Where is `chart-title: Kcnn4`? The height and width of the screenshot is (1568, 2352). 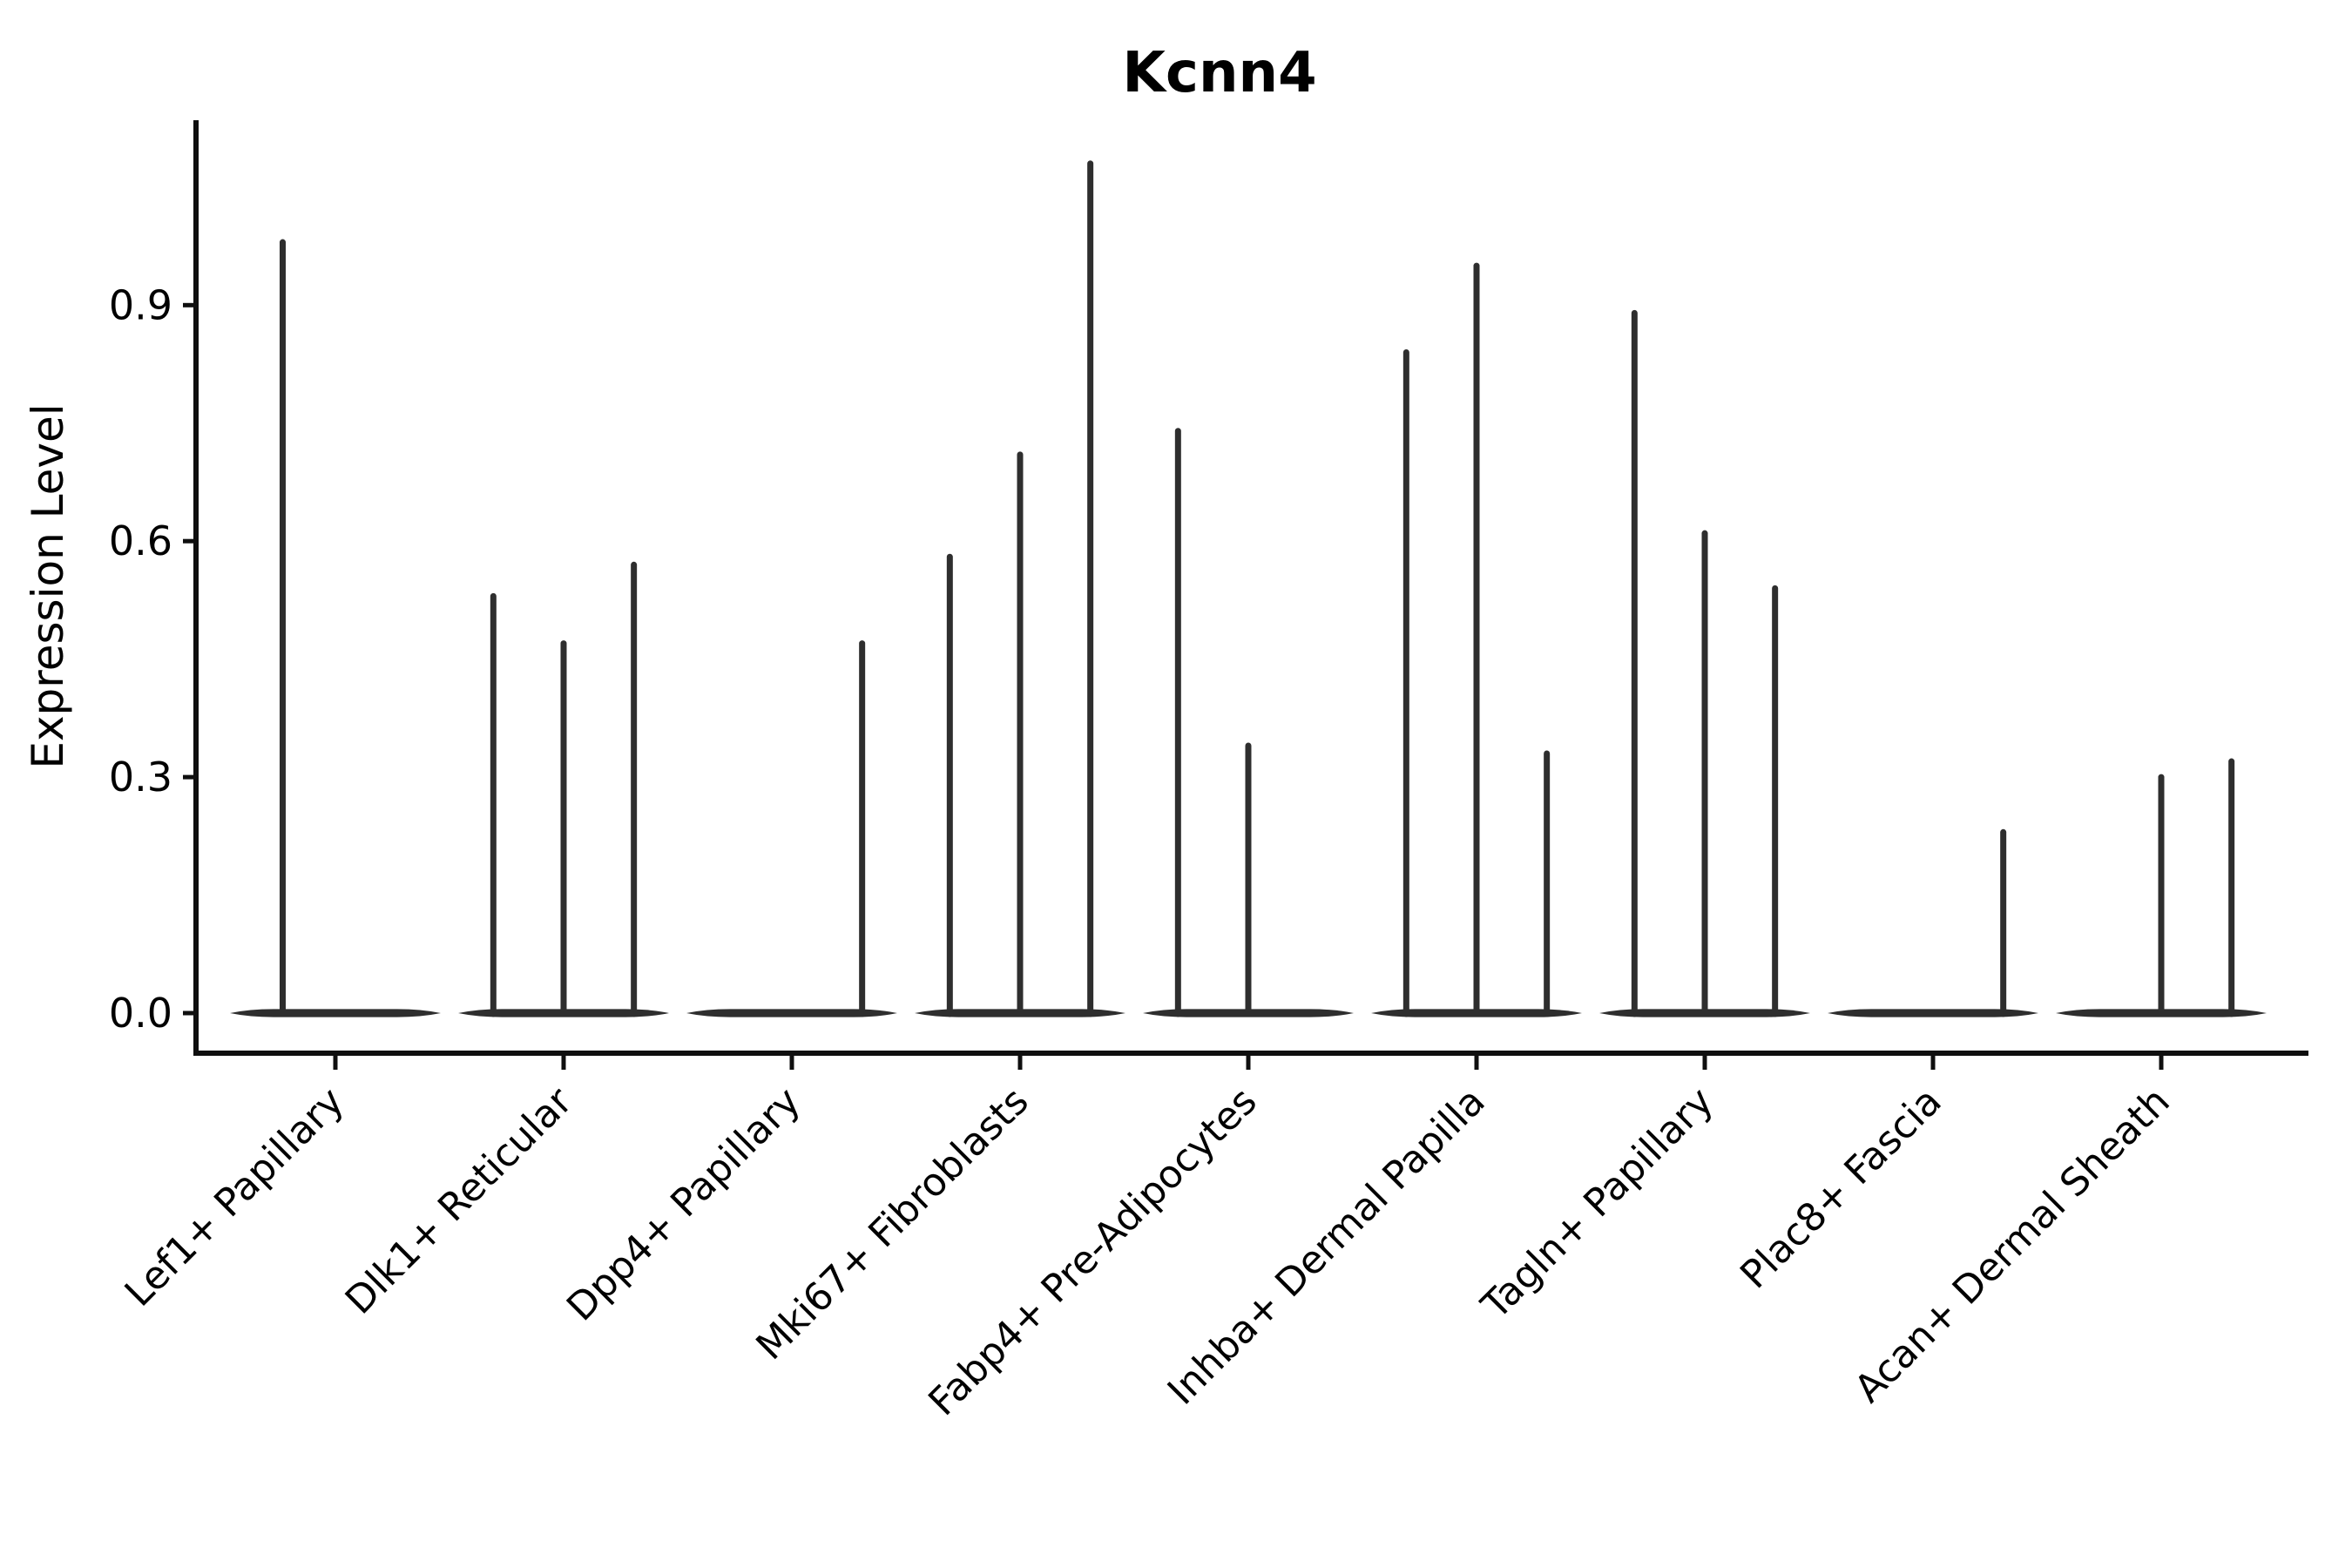 chart-title: Kcnn4 is located at coordinates (1219, 73).